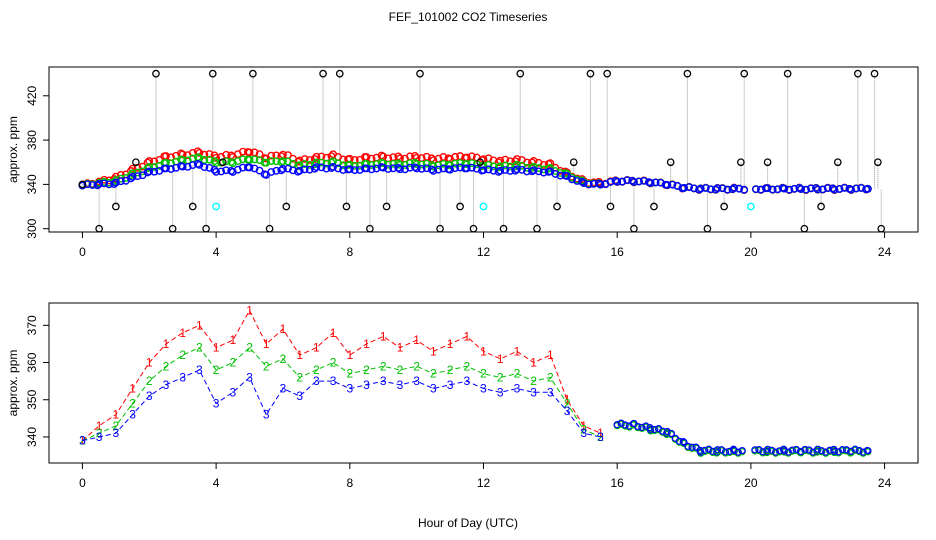 This screenshot has width=936, height=540. Describe the element at coordinates (416, 340) in the screenshot. I see `series-1-marker-20: 1` at that location.